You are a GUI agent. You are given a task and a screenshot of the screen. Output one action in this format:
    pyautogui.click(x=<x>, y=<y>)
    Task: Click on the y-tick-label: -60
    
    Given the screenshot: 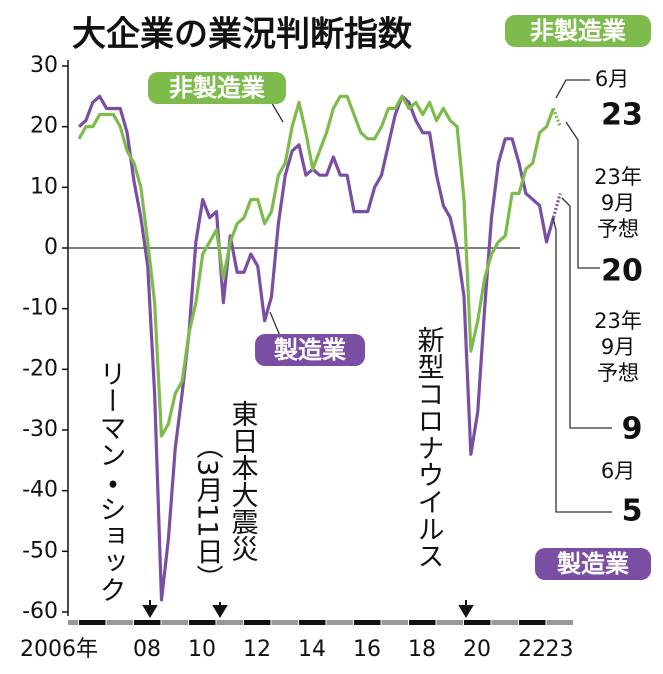 What is the action you would take?
    pyautogui.click(x=40, y=611)
    